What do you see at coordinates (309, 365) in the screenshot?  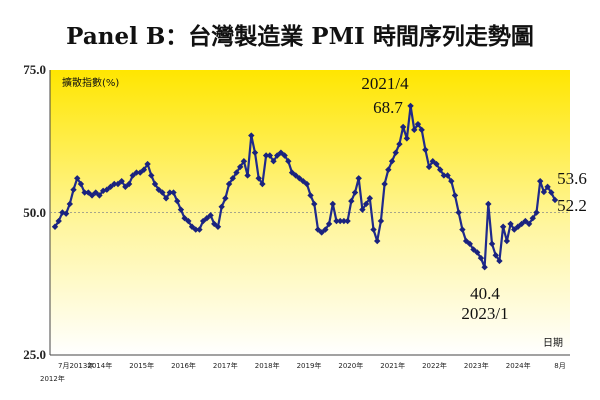 I see `x-tick-label: 2019年` at bounding box center [309, 365].